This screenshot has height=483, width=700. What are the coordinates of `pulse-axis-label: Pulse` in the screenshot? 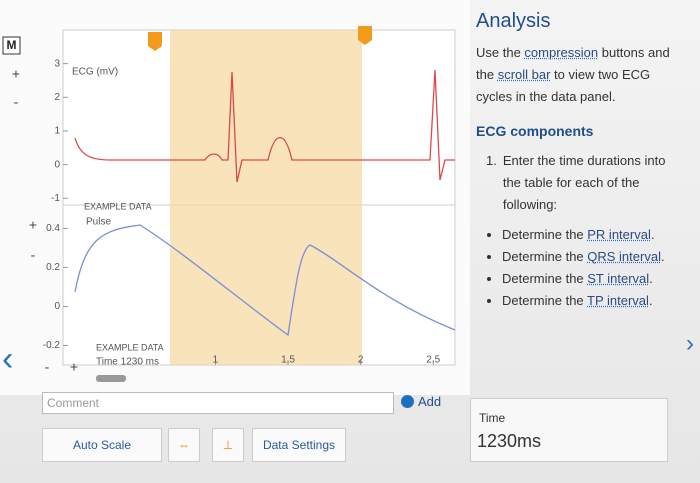 It's located at (98, 222).